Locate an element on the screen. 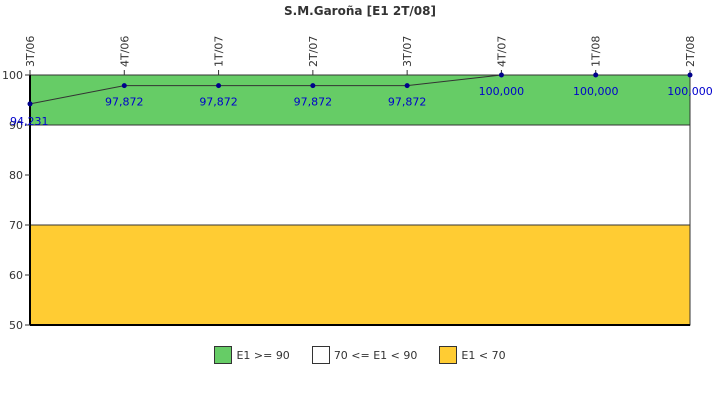 The image size is (720, 400). series-group is located at coordinates (360, 89).